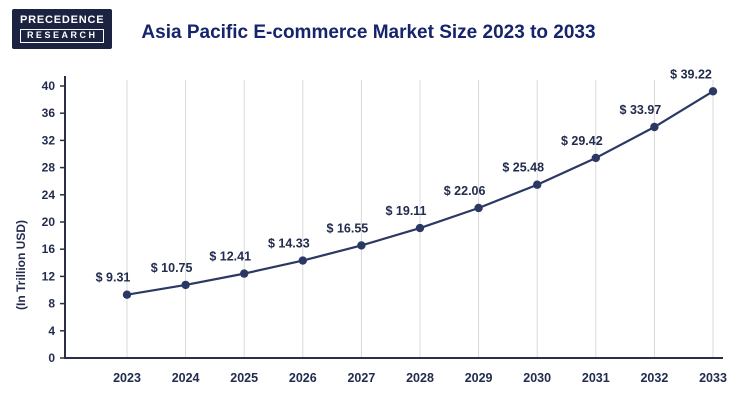 The height and width of the screenshot is (409, 737). Describe the element at coordinates (303, 378) in the screenshot. I see `x-tick-label: 2026` at that location.